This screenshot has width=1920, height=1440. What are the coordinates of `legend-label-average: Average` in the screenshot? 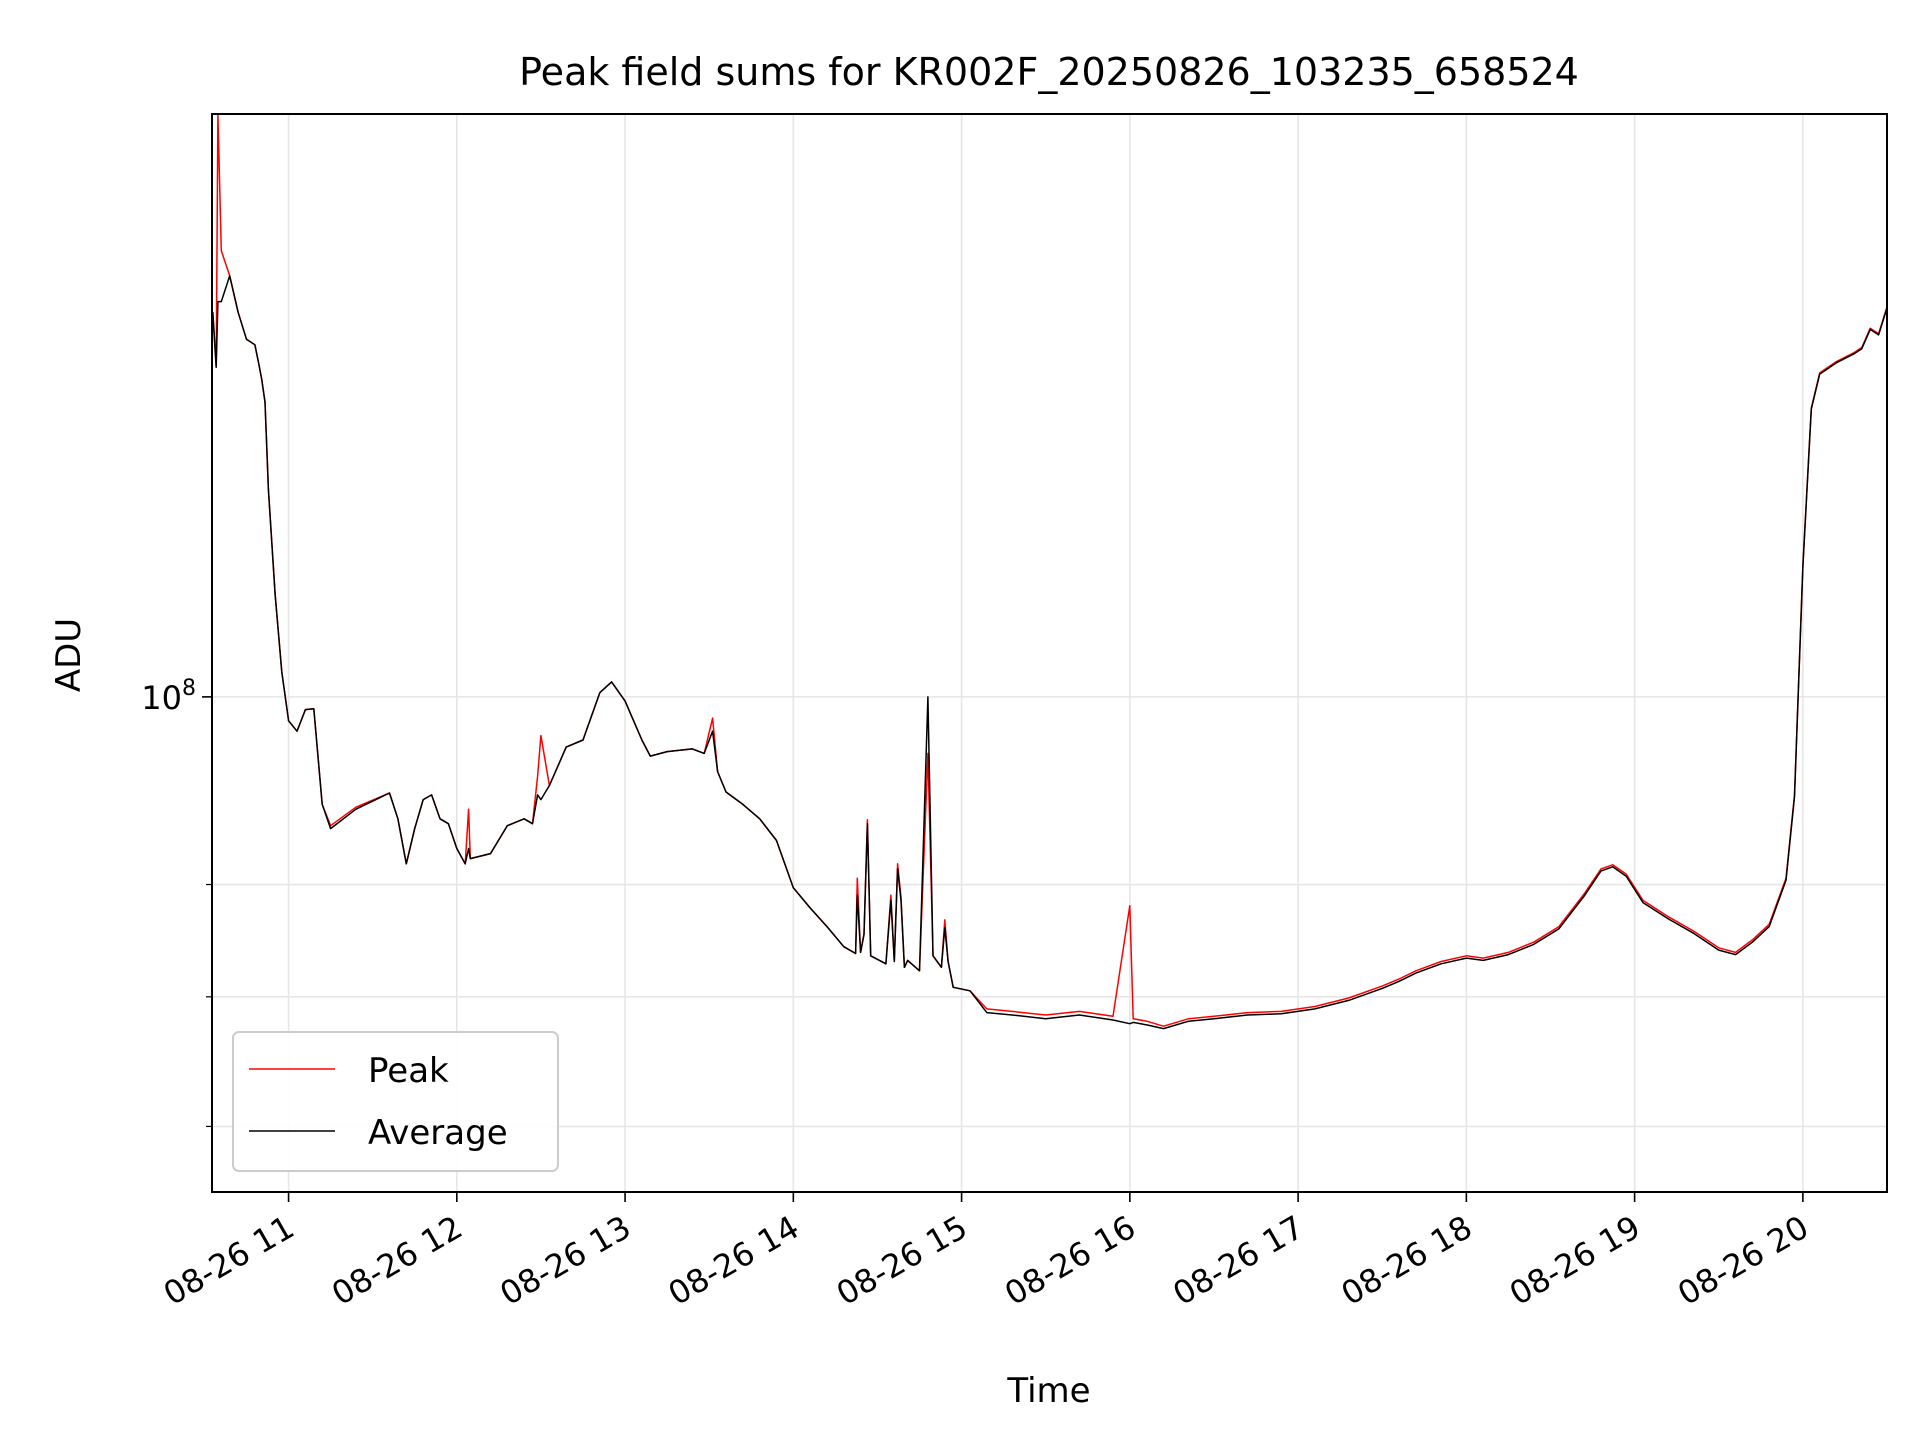 It's located at (438, 1133).